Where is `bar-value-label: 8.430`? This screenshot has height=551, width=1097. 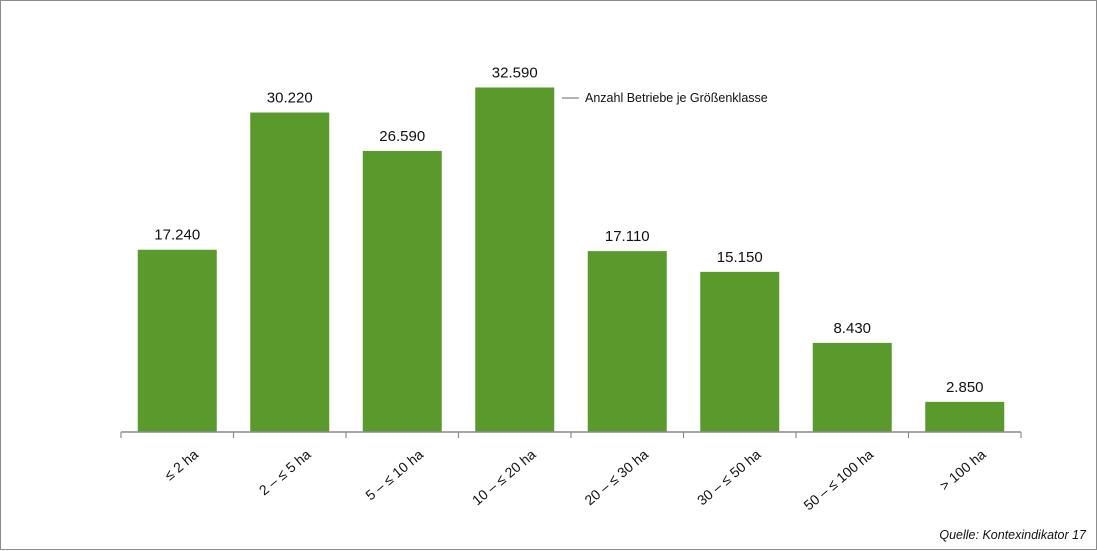
bar-value-label: 8.430 is located at coordinates (852, 328).